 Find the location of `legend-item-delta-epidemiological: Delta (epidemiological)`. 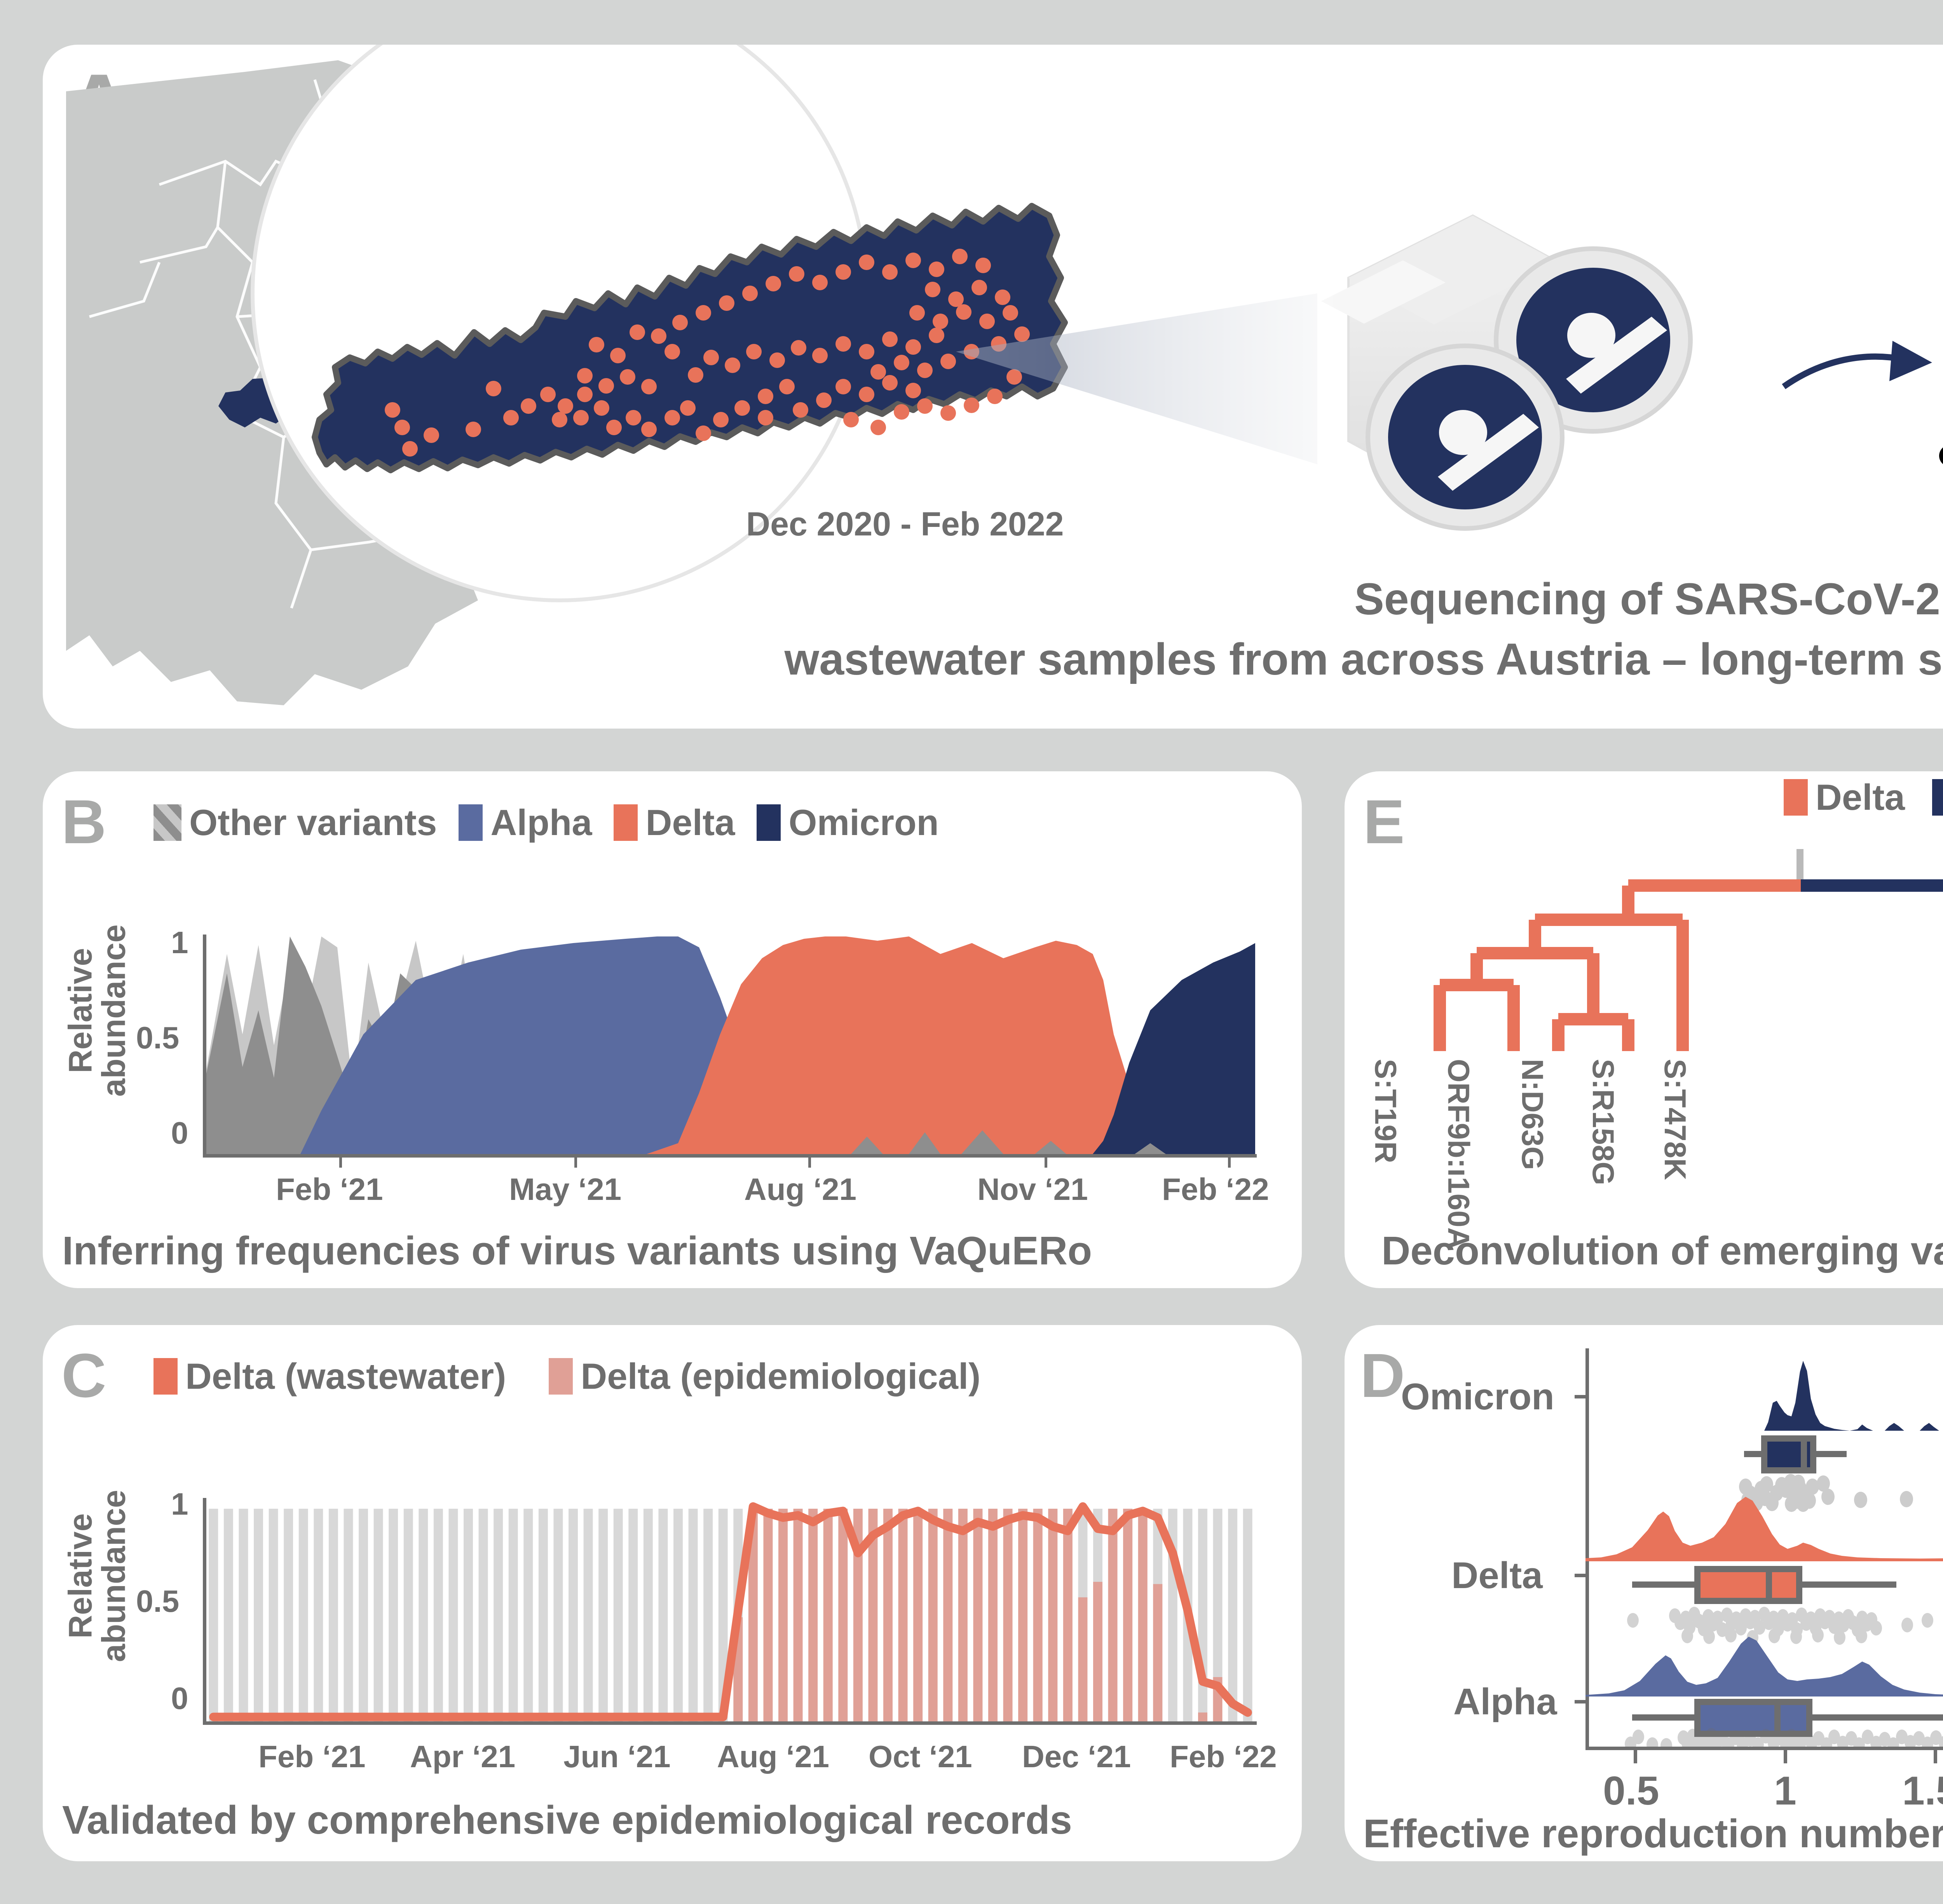

legend-item-delta-epidemiological: Delta (epidemiological) is located at coordinates (764, 1376).